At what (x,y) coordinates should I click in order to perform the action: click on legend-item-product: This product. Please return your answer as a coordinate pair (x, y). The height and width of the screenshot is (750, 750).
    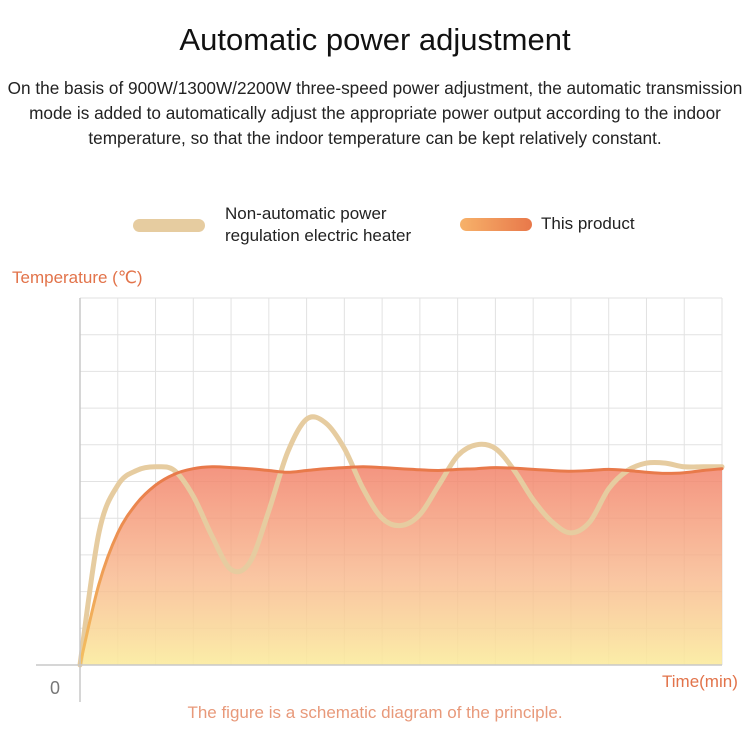
    Looking at the image, I should click on (547, 224).